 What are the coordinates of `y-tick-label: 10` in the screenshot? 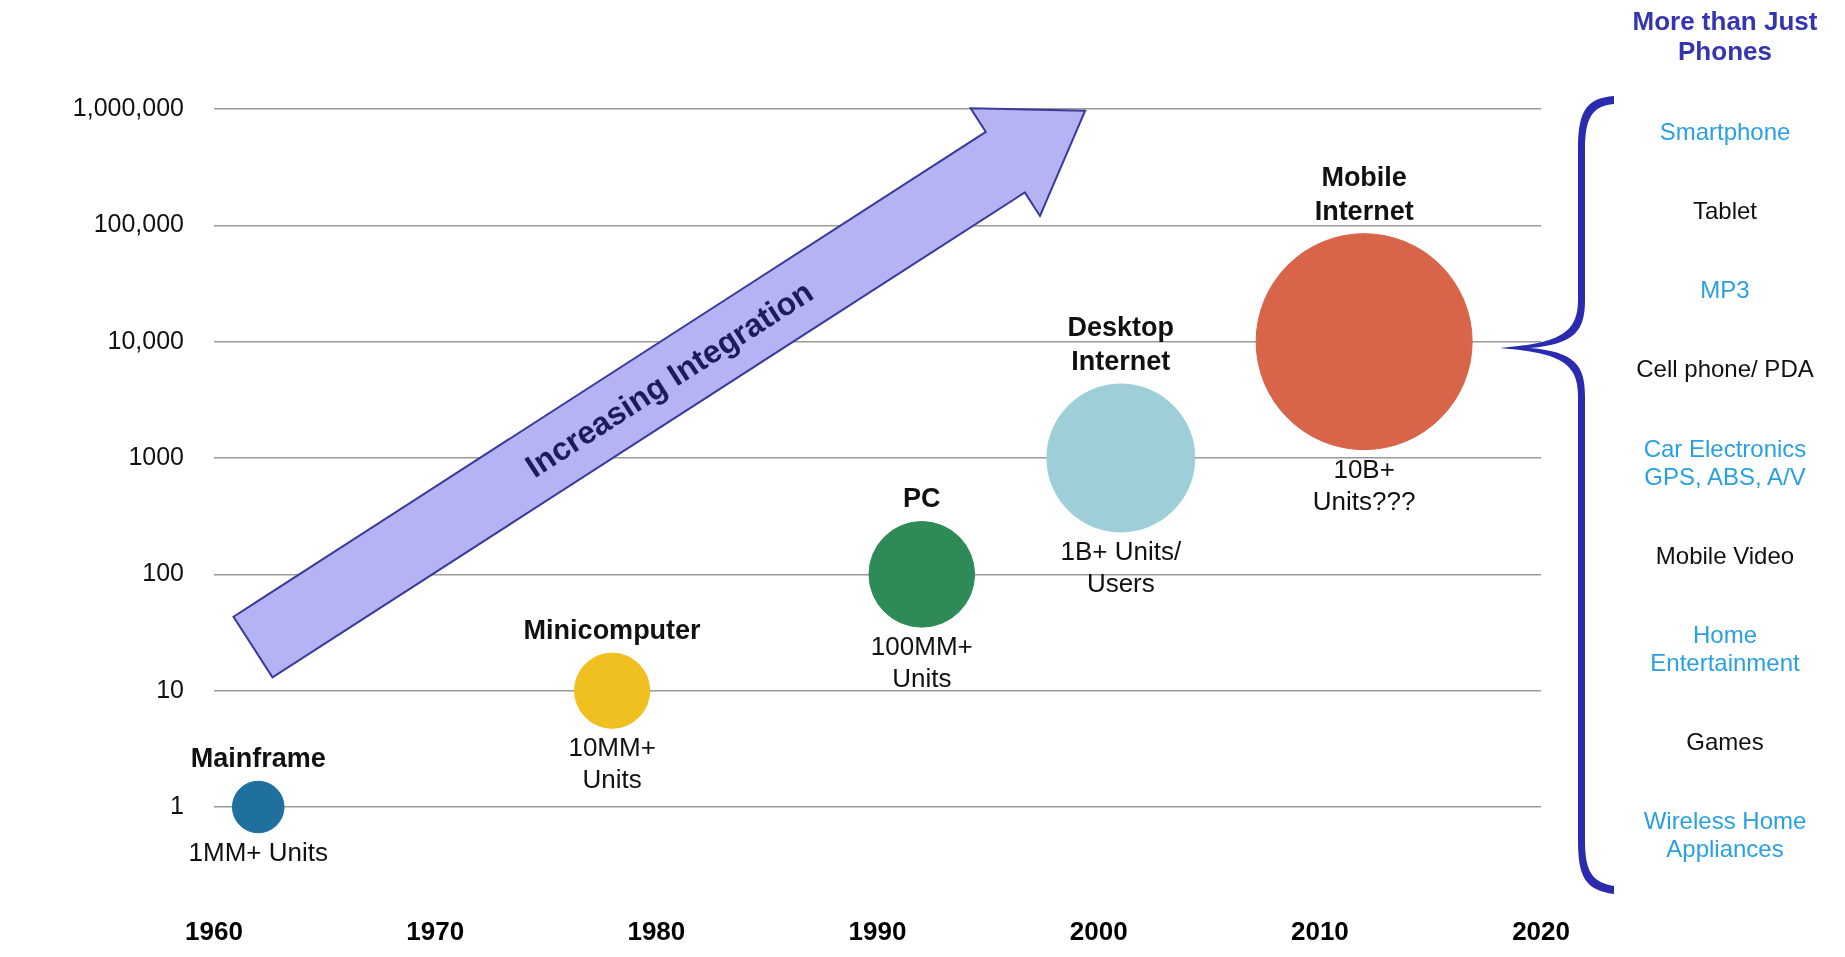 It's located at (170, 688).